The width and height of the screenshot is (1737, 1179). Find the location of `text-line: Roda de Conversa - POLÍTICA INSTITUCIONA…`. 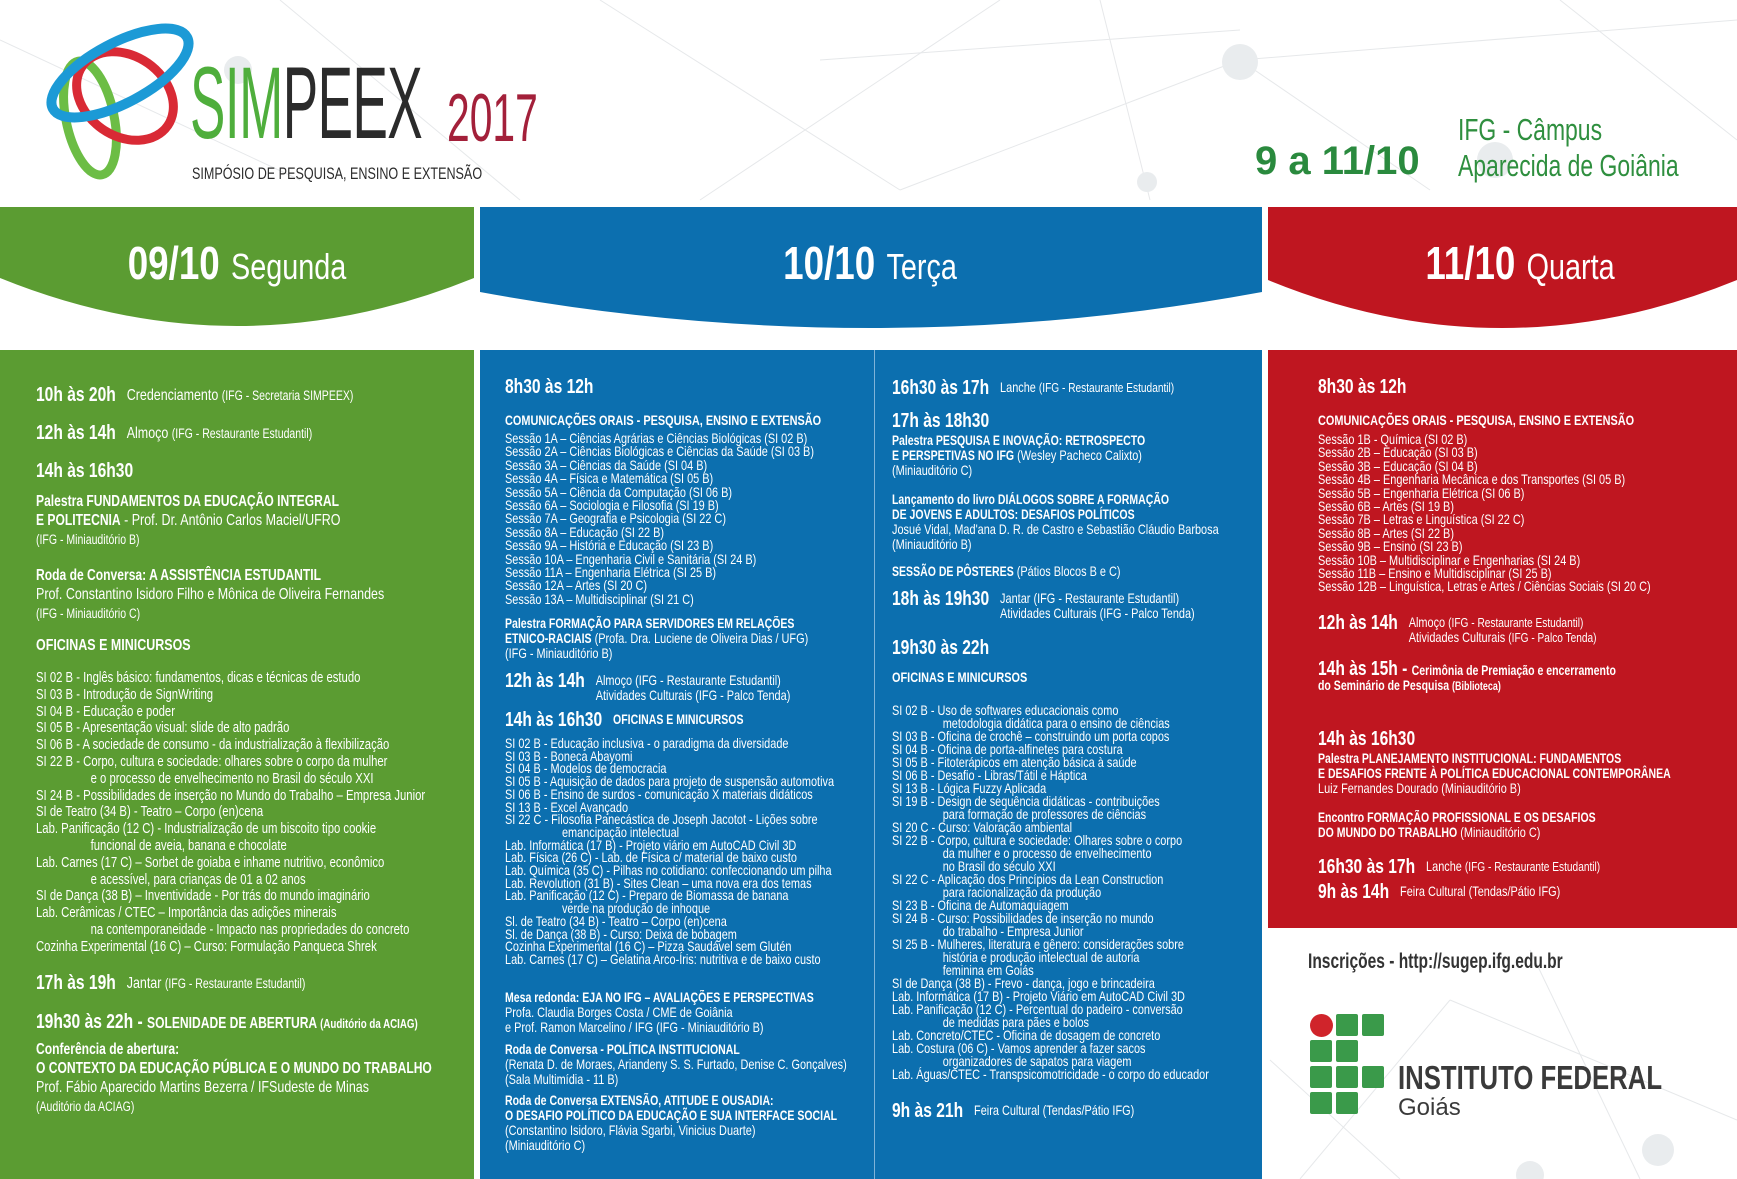

text-line: Roda de Conversa - POLÍTICA INSTITUCIONA… is located at coordinates (676, 1049).